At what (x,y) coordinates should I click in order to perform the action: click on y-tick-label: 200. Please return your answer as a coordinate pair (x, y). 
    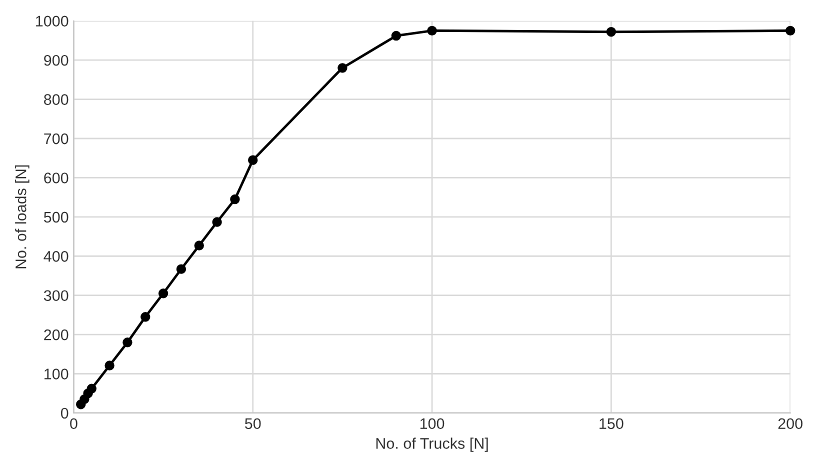
    Looking at the image, I should click on (56, 334).